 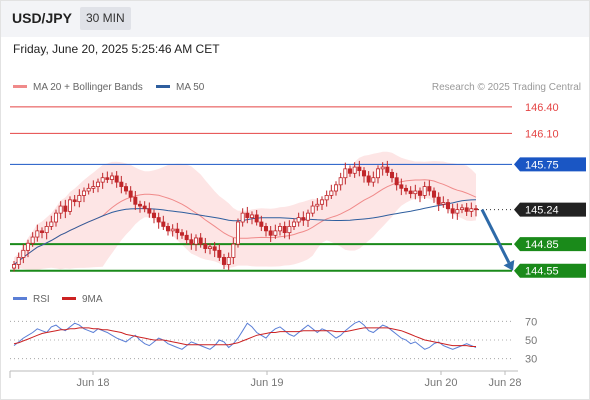 What do you see at coordinates (190, 87) in the screenshot?
I see `ma50-legend-label: MA 50` at bounding box center [190, 87].